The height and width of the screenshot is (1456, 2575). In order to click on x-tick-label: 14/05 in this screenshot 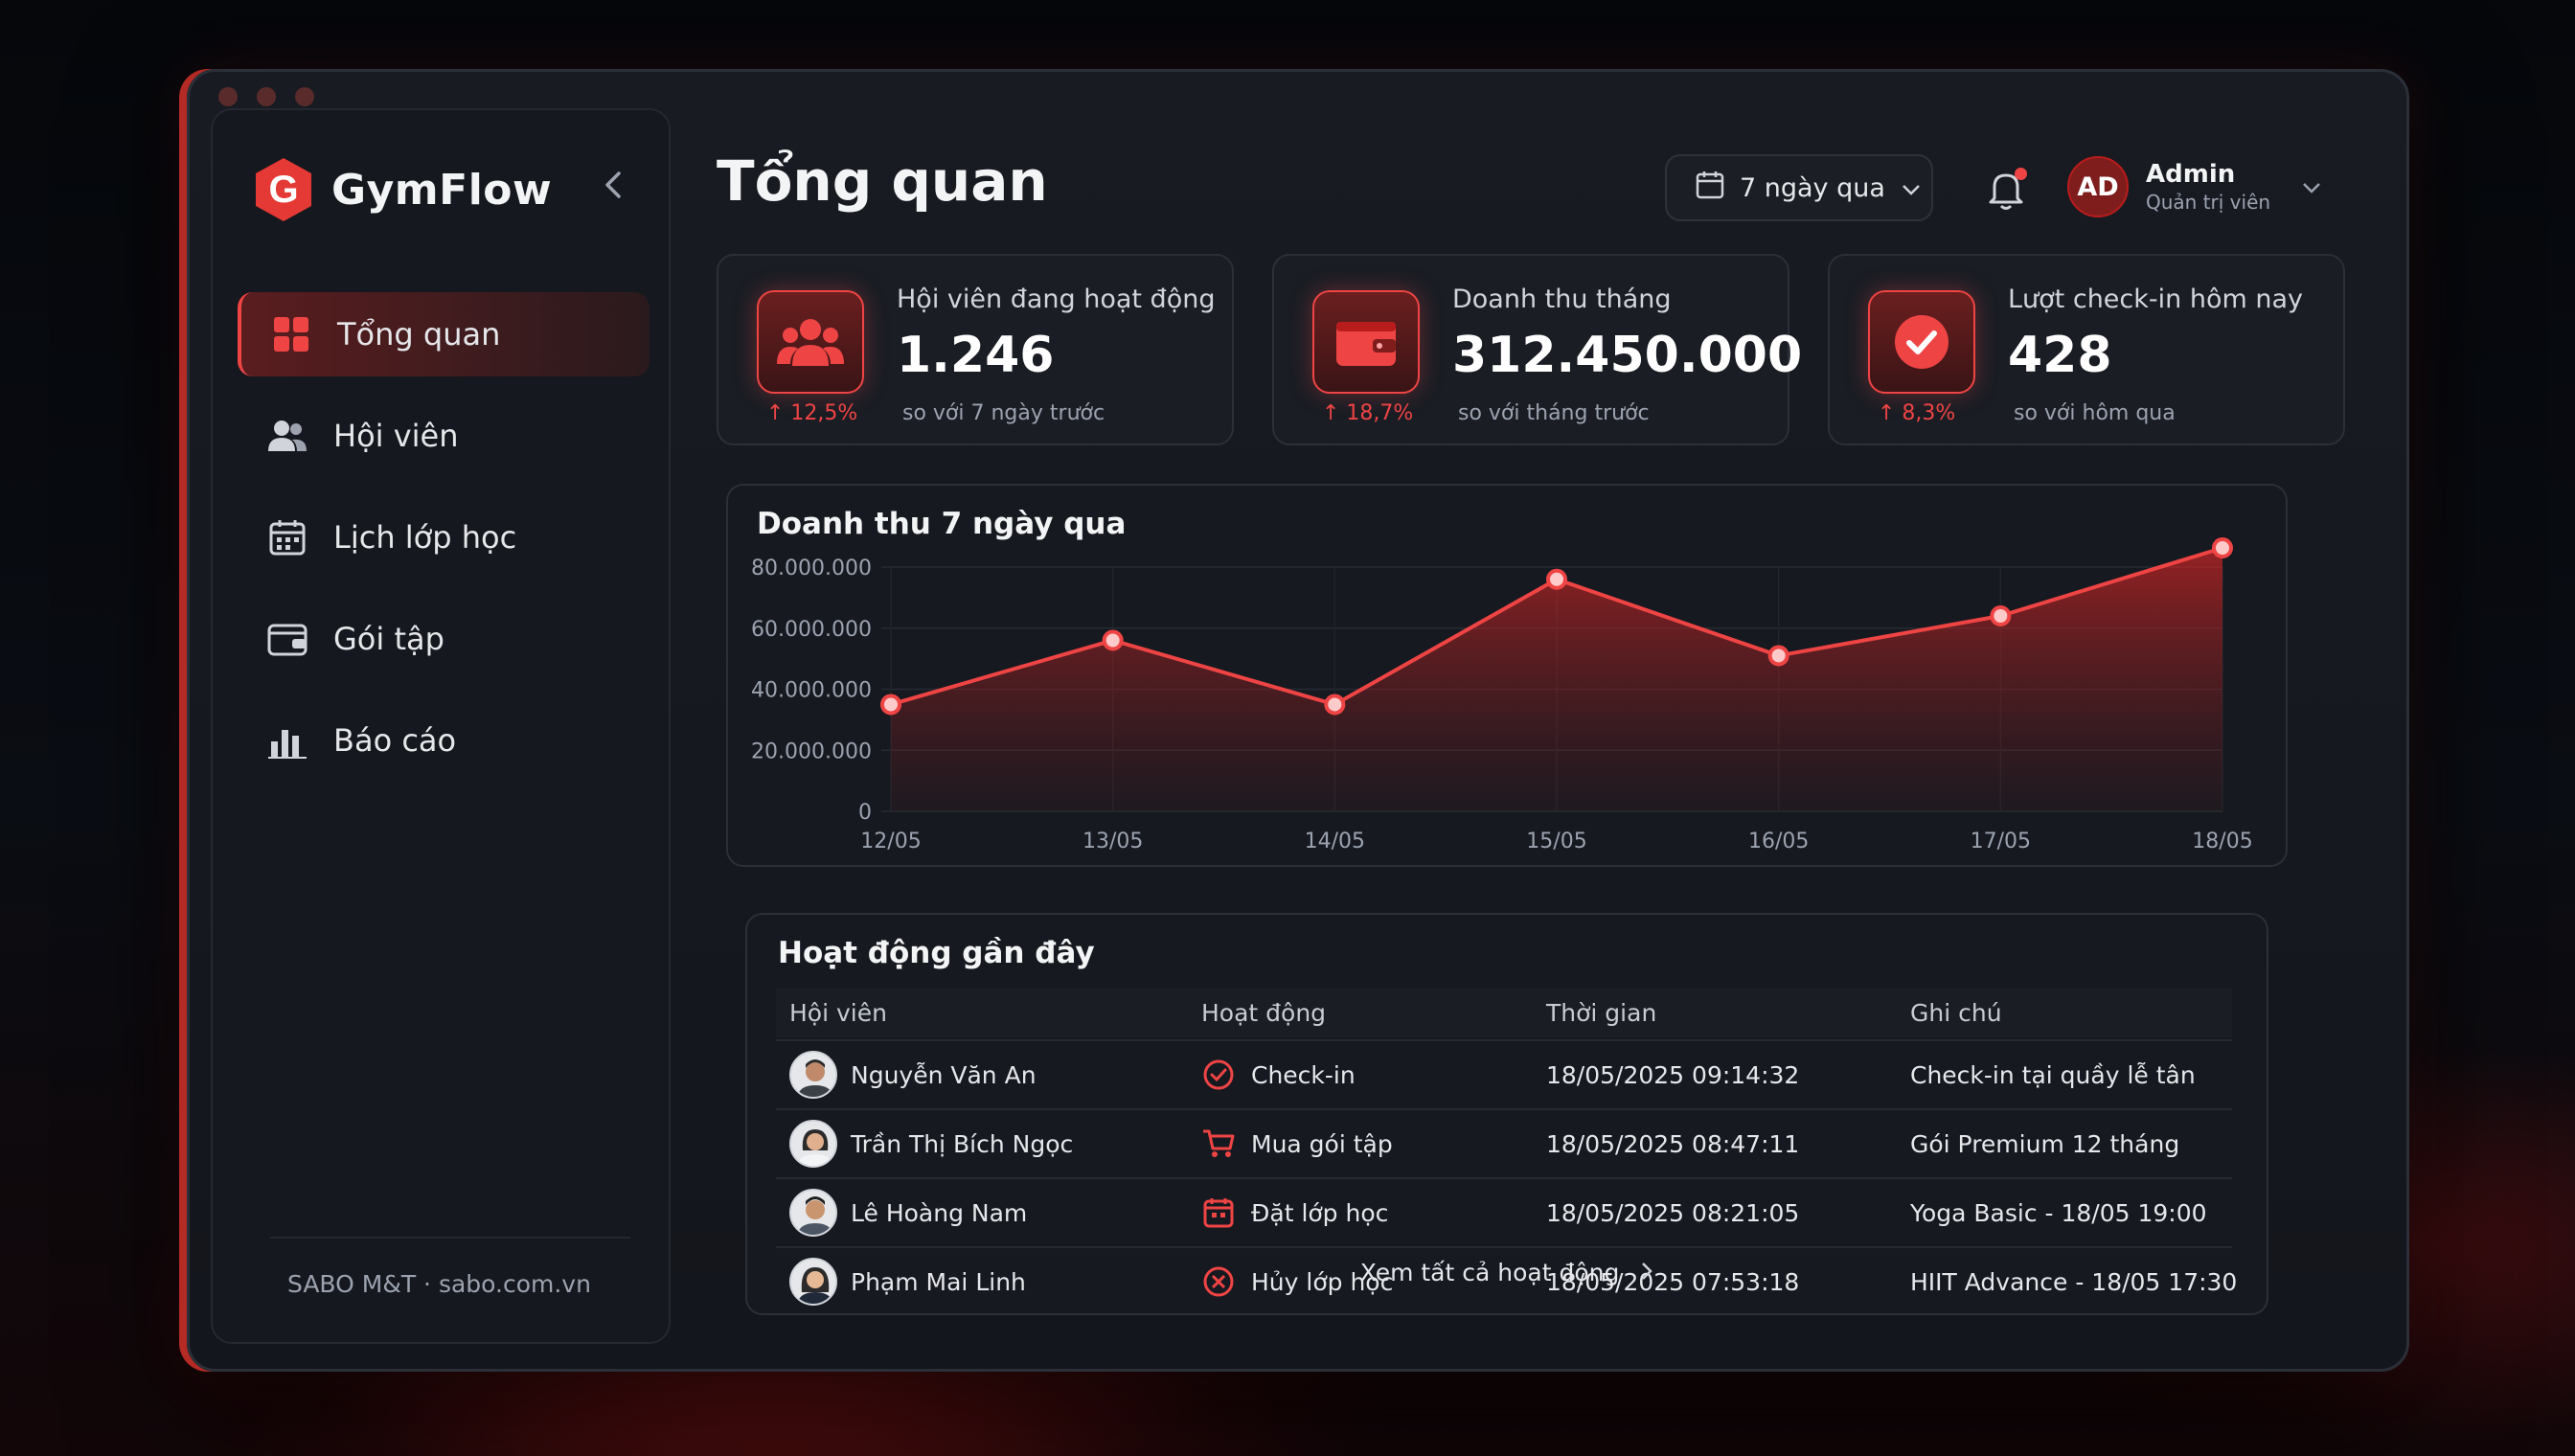, I will do `click(1335, 841)`.